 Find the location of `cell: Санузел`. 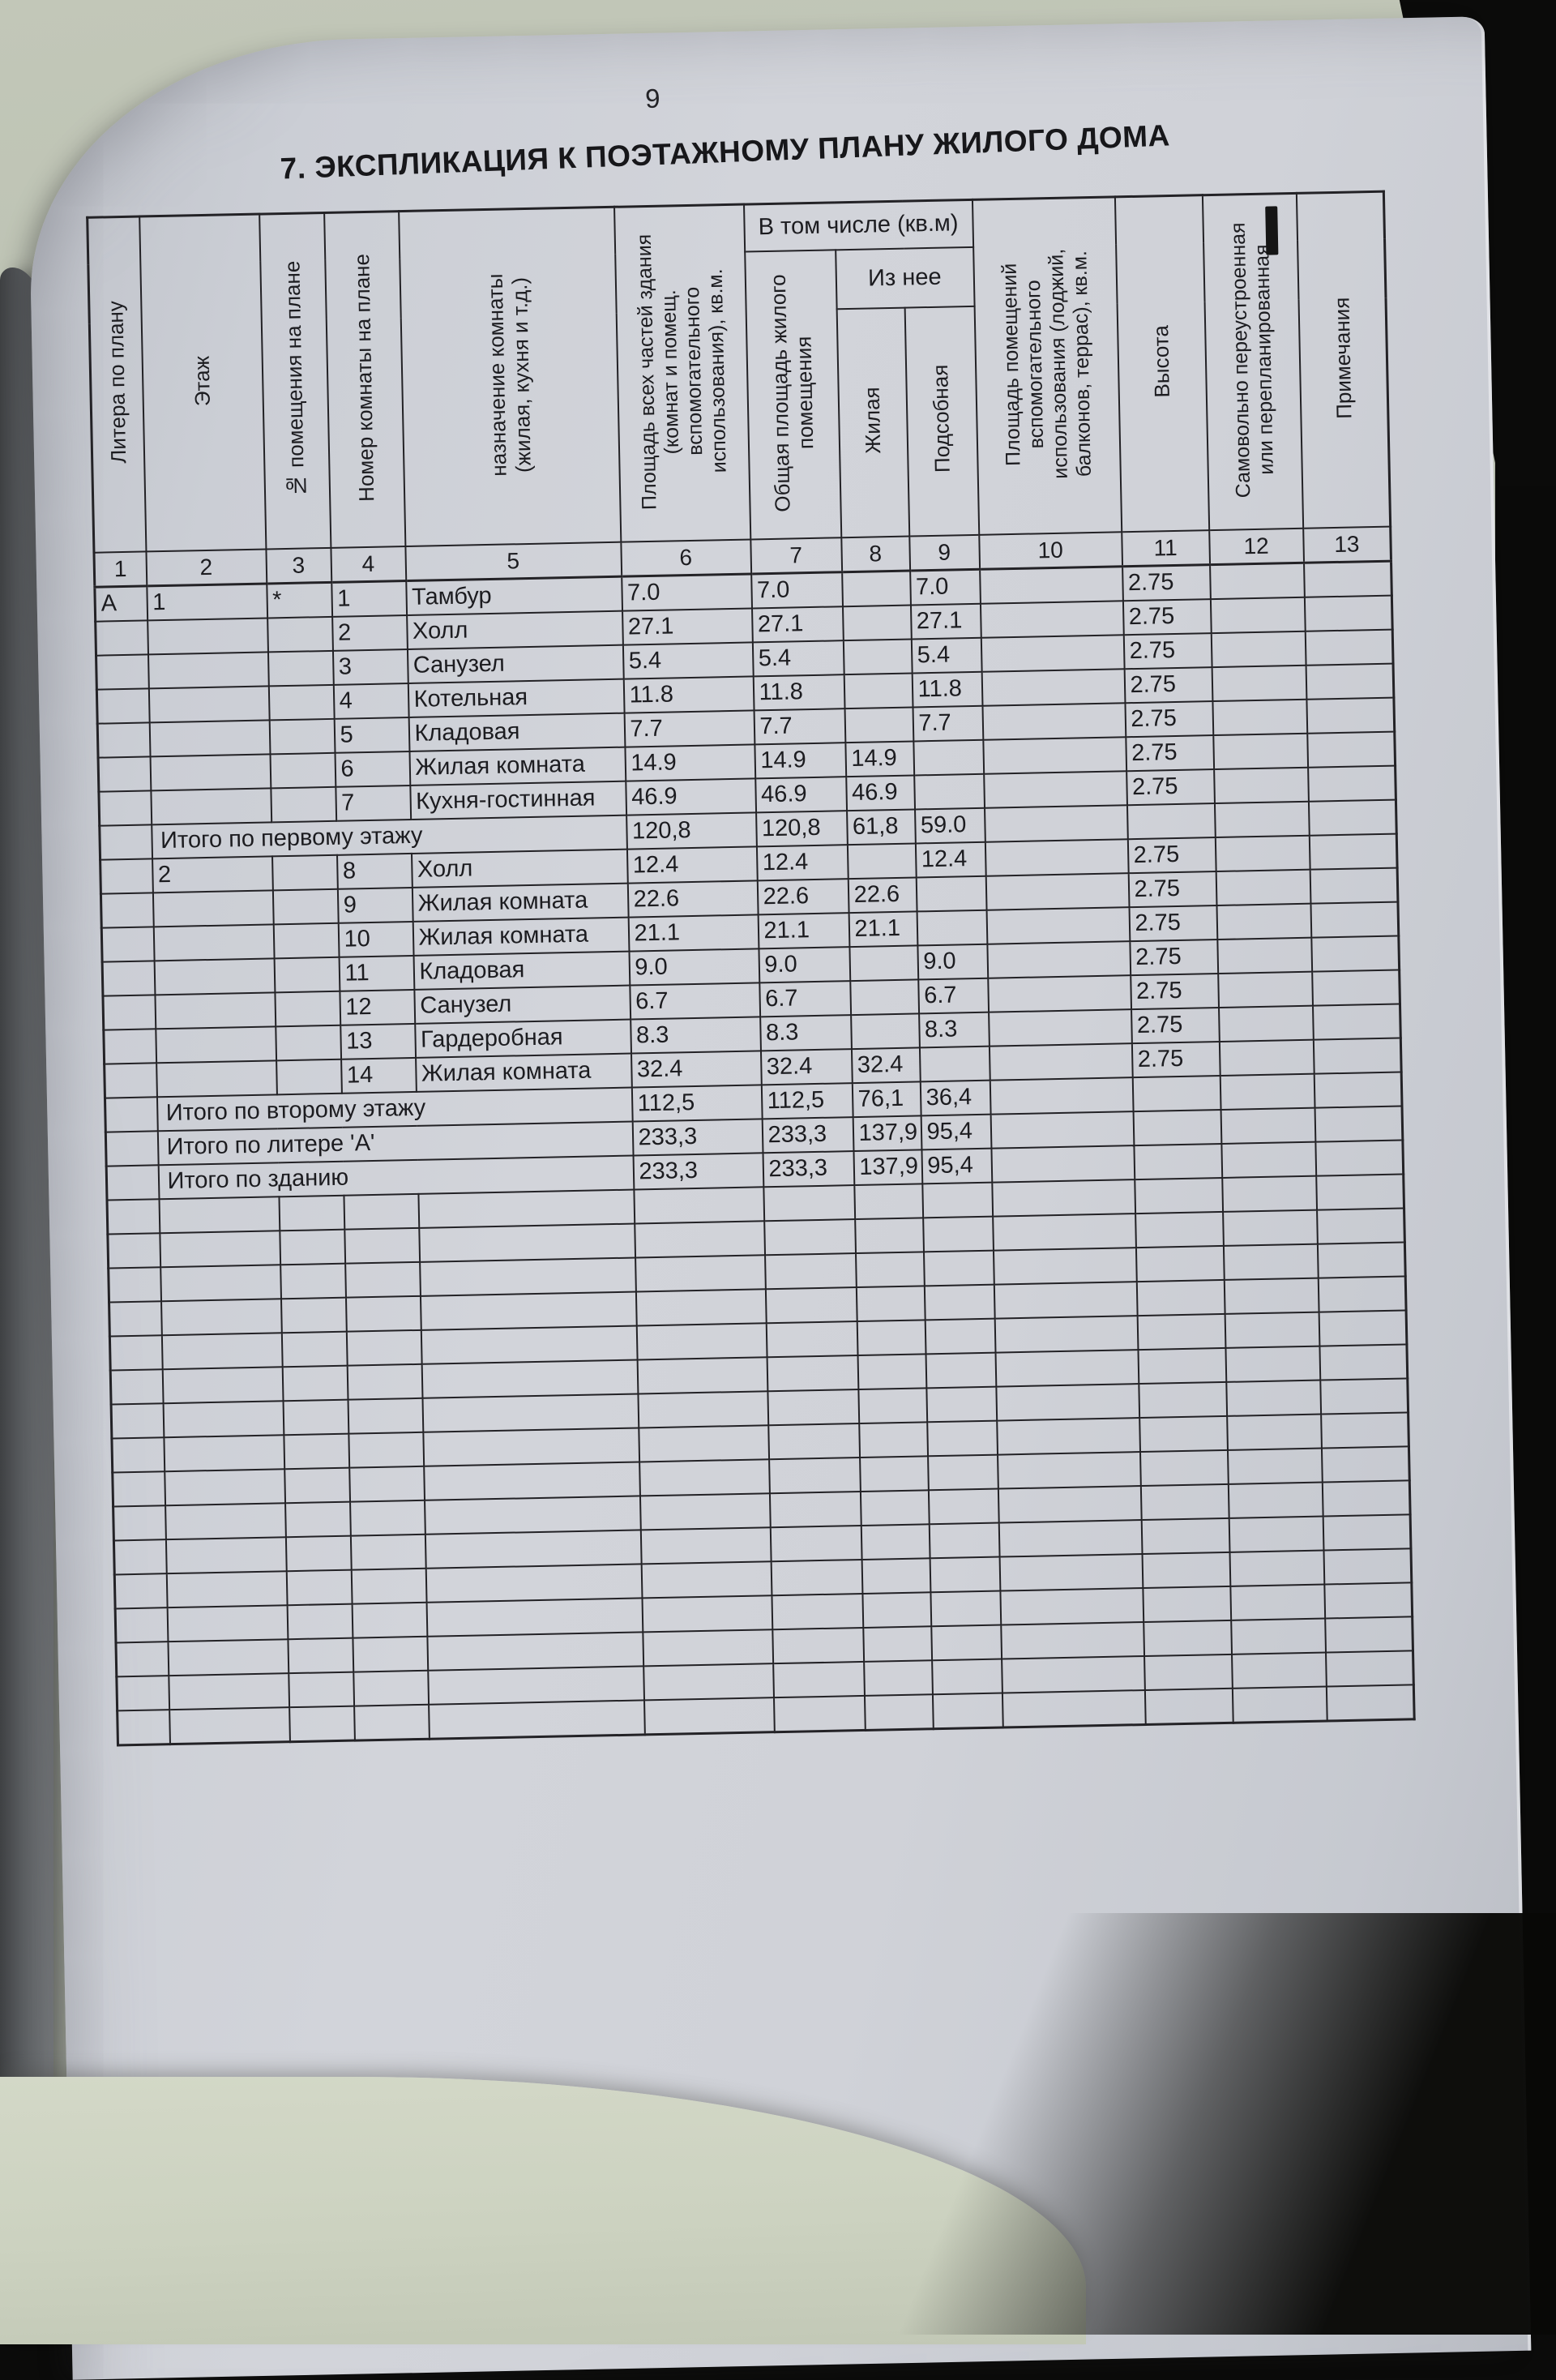

cell: Санузел is located at coordinates (515, 663).